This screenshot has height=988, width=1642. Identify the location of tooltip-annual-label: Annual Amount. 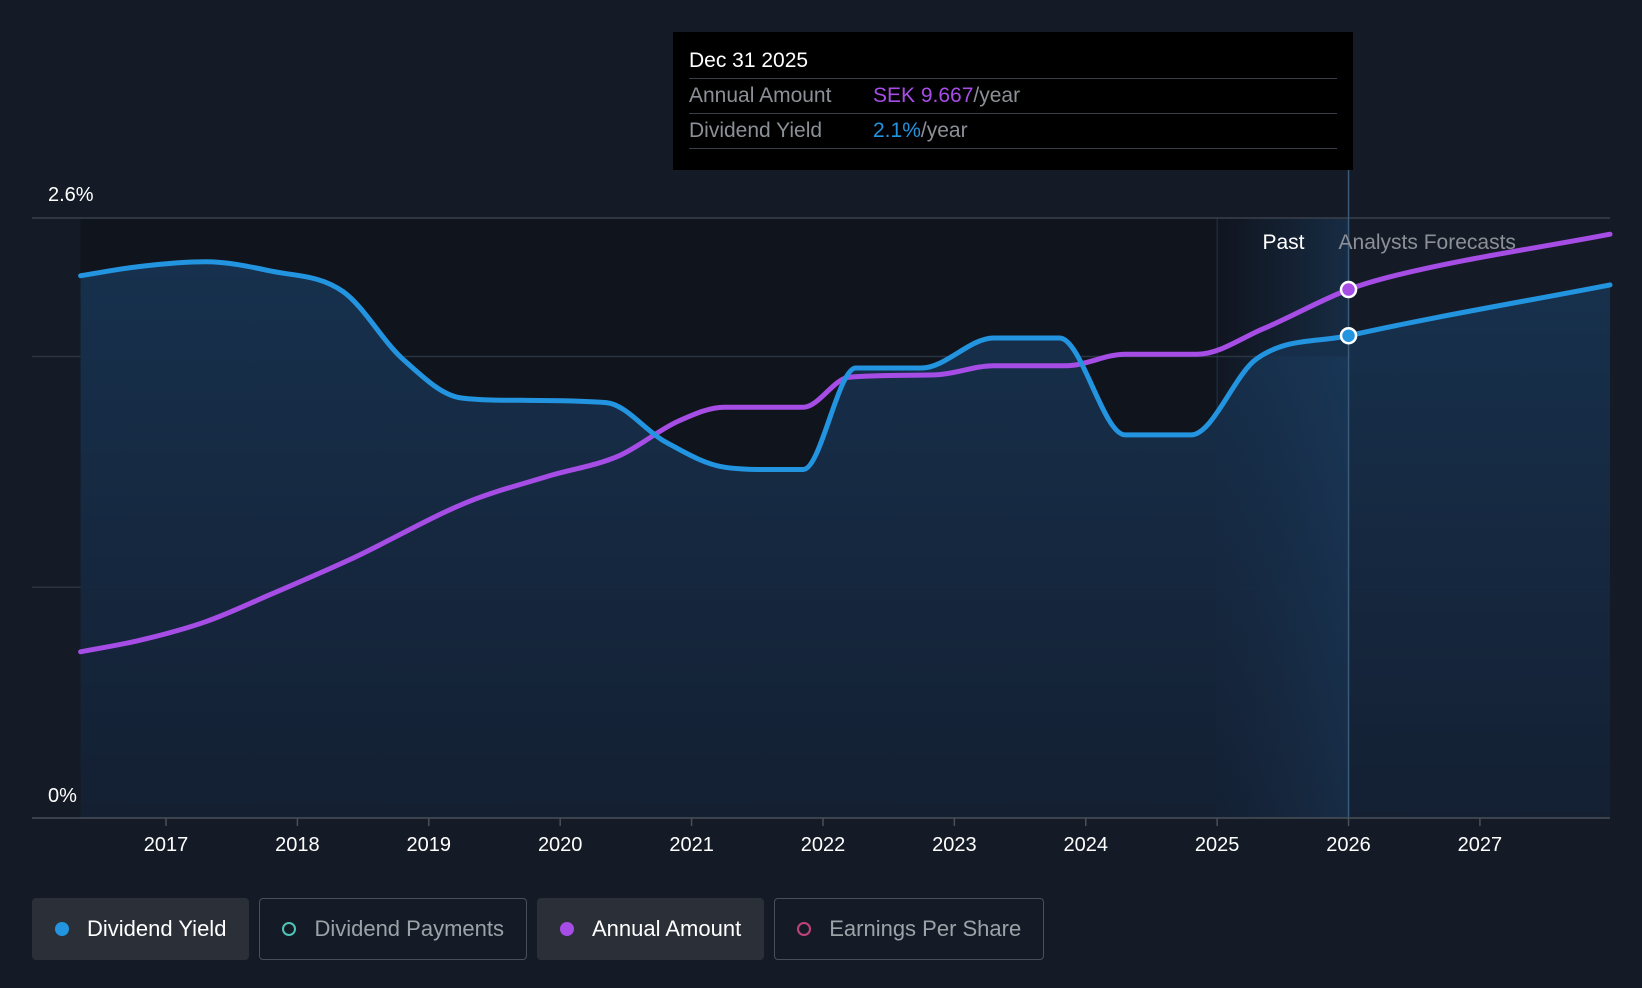
(760, 95).